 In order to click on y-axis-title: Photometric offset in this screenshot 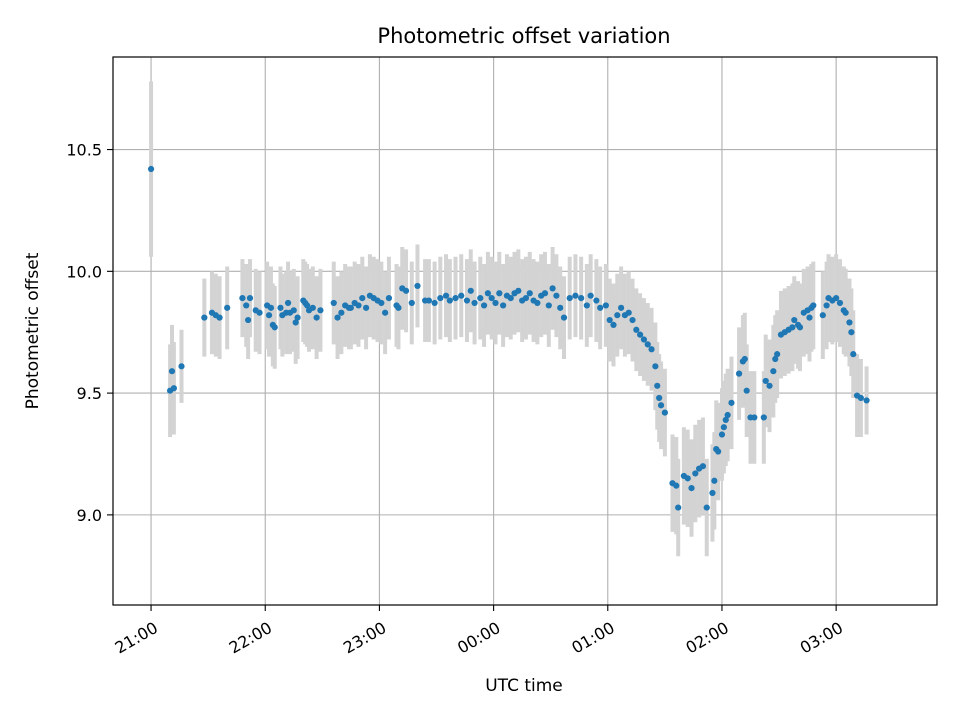, I will do `click(33, 330)`.